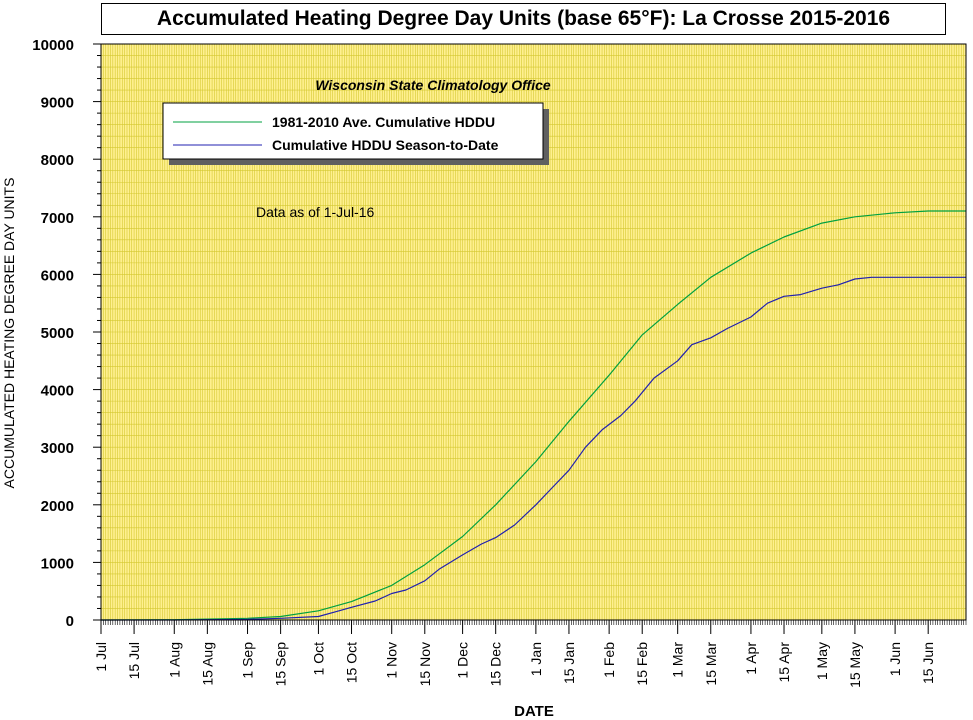 This screenshot has width=973, height=720. I want to click on legend-label-normal: 1981-2010 Ave. Cumulative HDDU, so click(383, 122).